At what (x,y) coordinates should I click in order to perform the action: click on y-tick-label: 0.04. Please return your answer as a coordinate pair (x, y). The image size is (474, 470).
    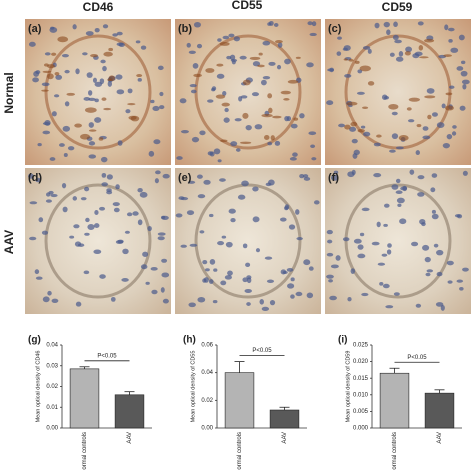
    Looking at the image, I should click on (52, 346).